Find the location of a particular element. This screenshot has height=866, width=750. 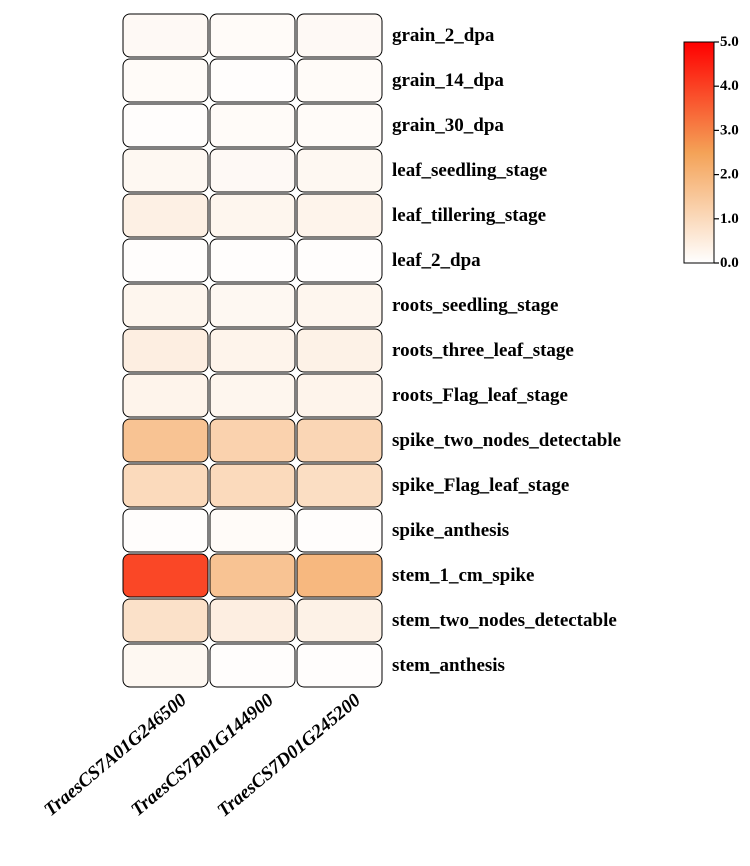

row-label: leaf_2_dpa is located at coordinates (436, 260).